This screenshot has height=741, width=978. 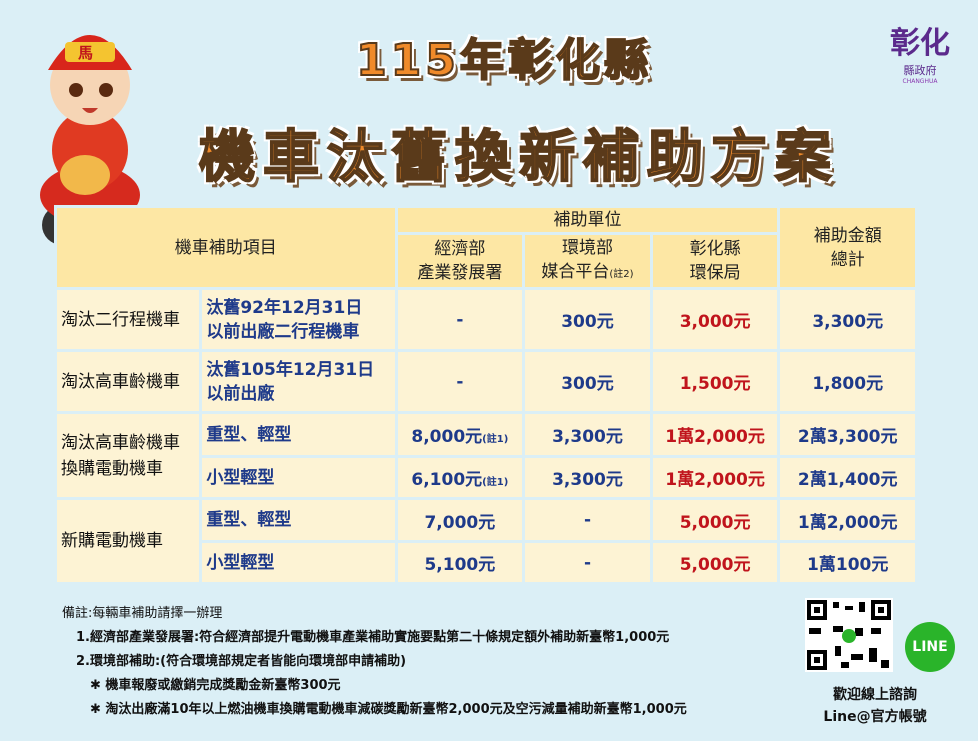 What do you see at coordinates (920, 55) in the screenshot?
I see `changhua-logo: 彰化 縣政府 CHANGHUA` at bounding box center [920, 55].